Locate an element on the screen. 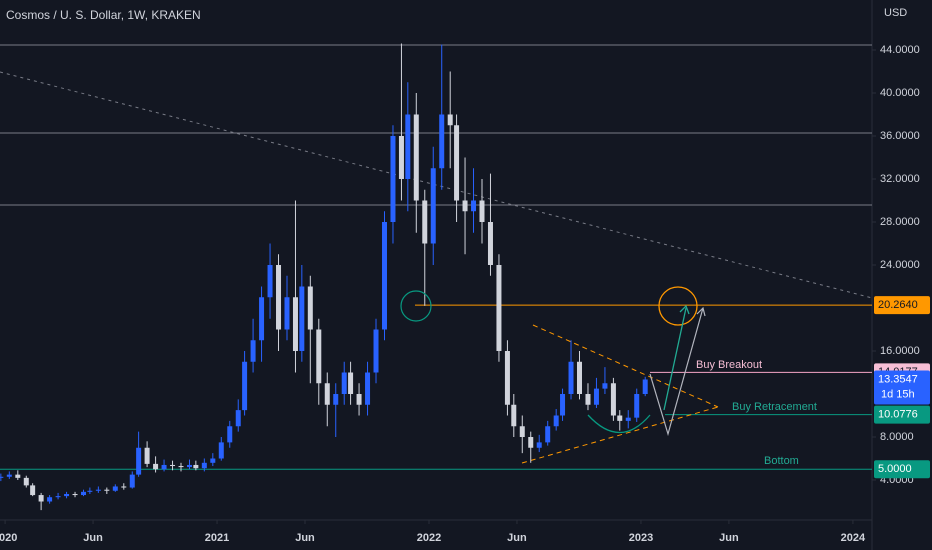  arrow-head is located at coordinates (701, 311).